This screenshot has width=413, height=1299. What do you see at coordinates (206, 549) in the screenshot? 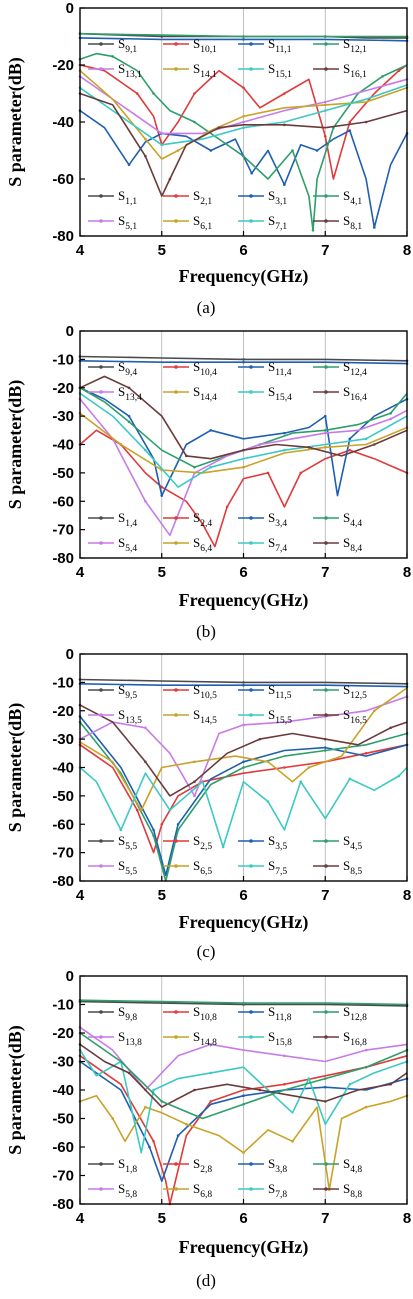
I see `legend-label-sub: 6,4` at bounding box center [206, 549].